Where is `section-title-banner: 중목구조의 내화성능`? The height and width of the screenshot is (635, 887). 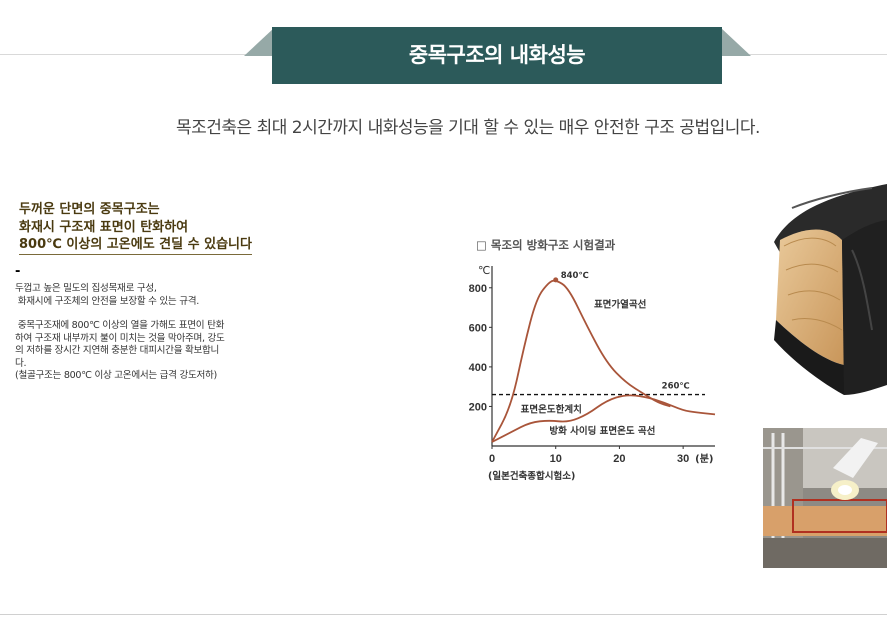 section-title-banner: 중목구조의 내화성능 is located at coordinates (497, 55).